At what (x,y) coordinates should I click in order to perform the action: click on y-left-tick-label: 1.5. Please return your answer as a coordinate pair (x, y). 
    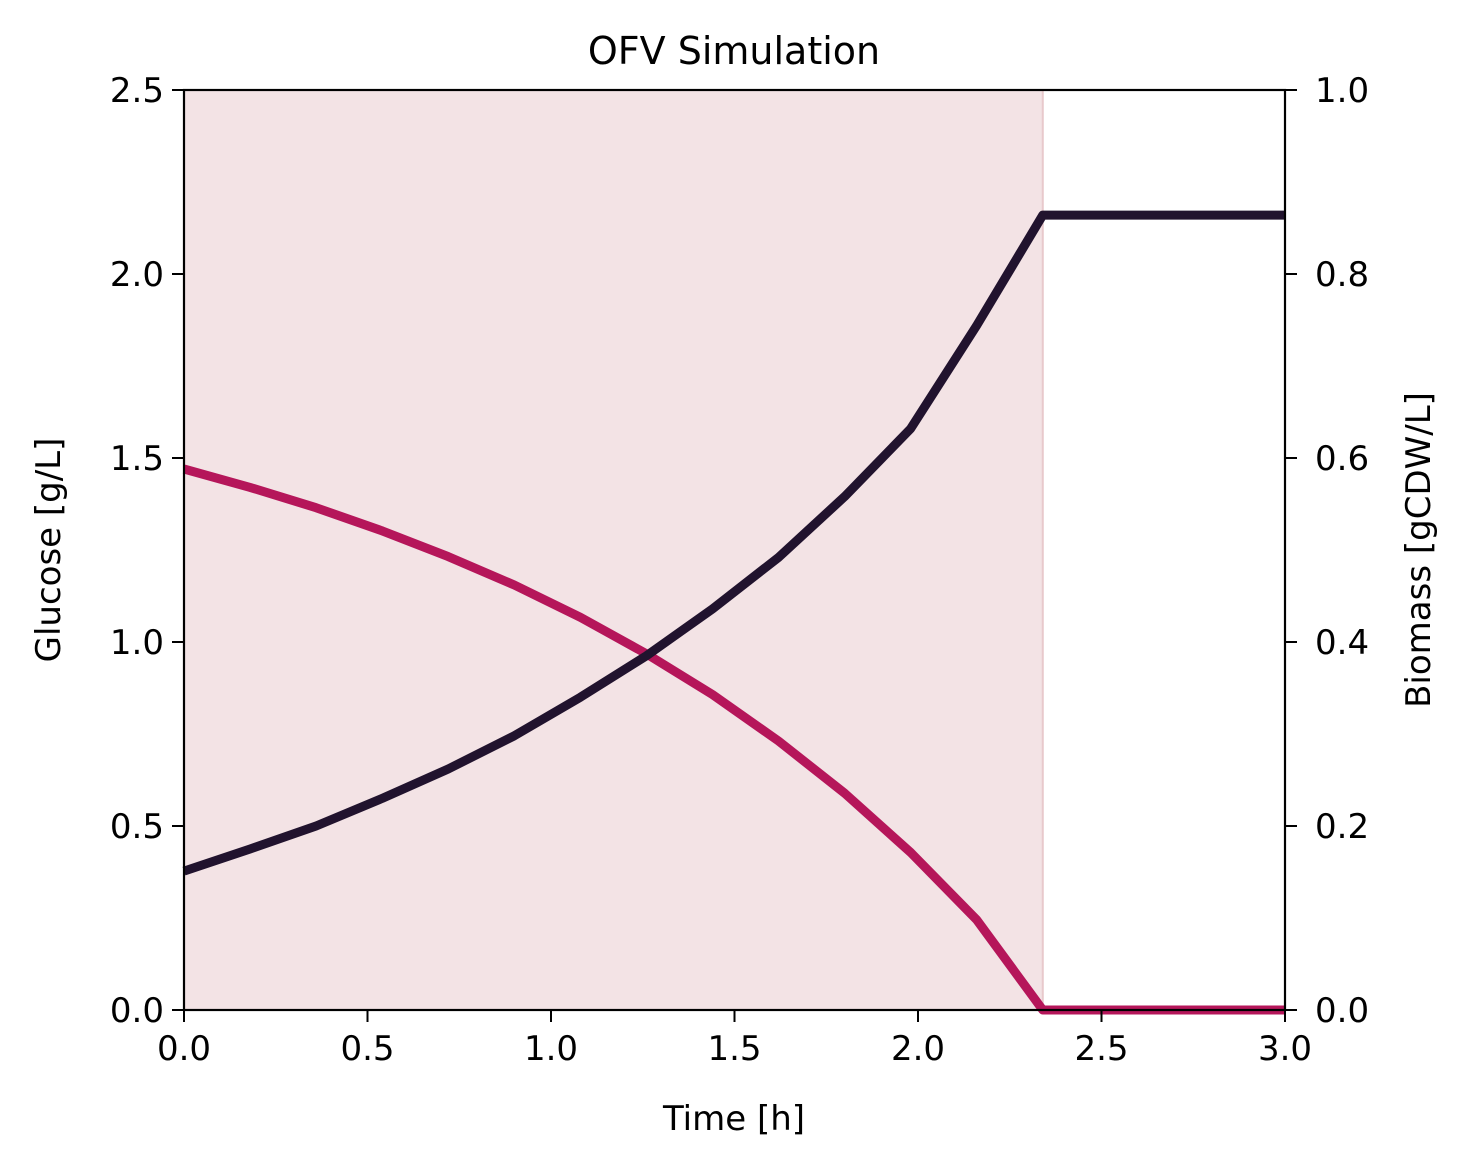
    Looking at the image, I should click on (137, 459).